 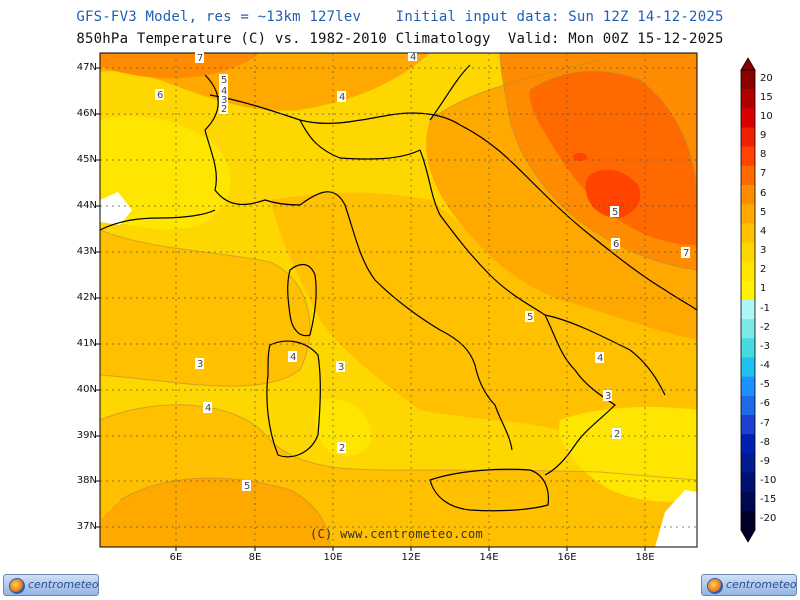 I want to click on colorbar-bottom-arrow, so click(x=748, y=536).